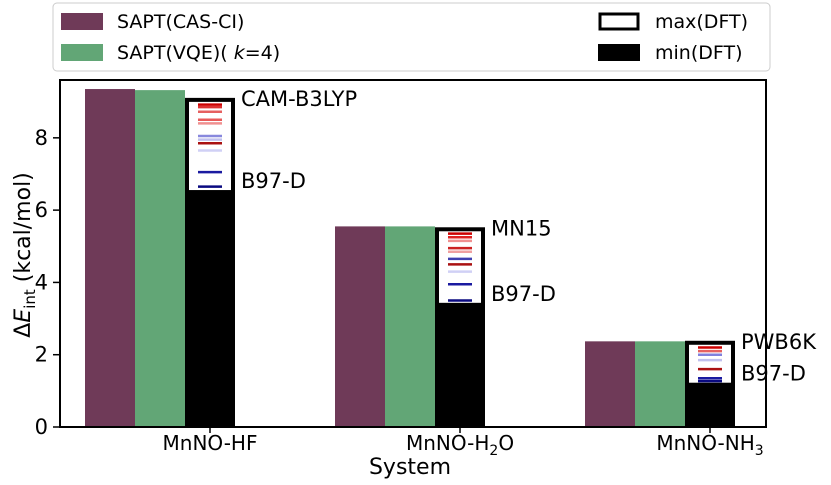 Image resolution: width=831 pixels, height=485 pixels. I want to click on legend-label-cas: SAPT(CAS-CI), so click(180, 22).